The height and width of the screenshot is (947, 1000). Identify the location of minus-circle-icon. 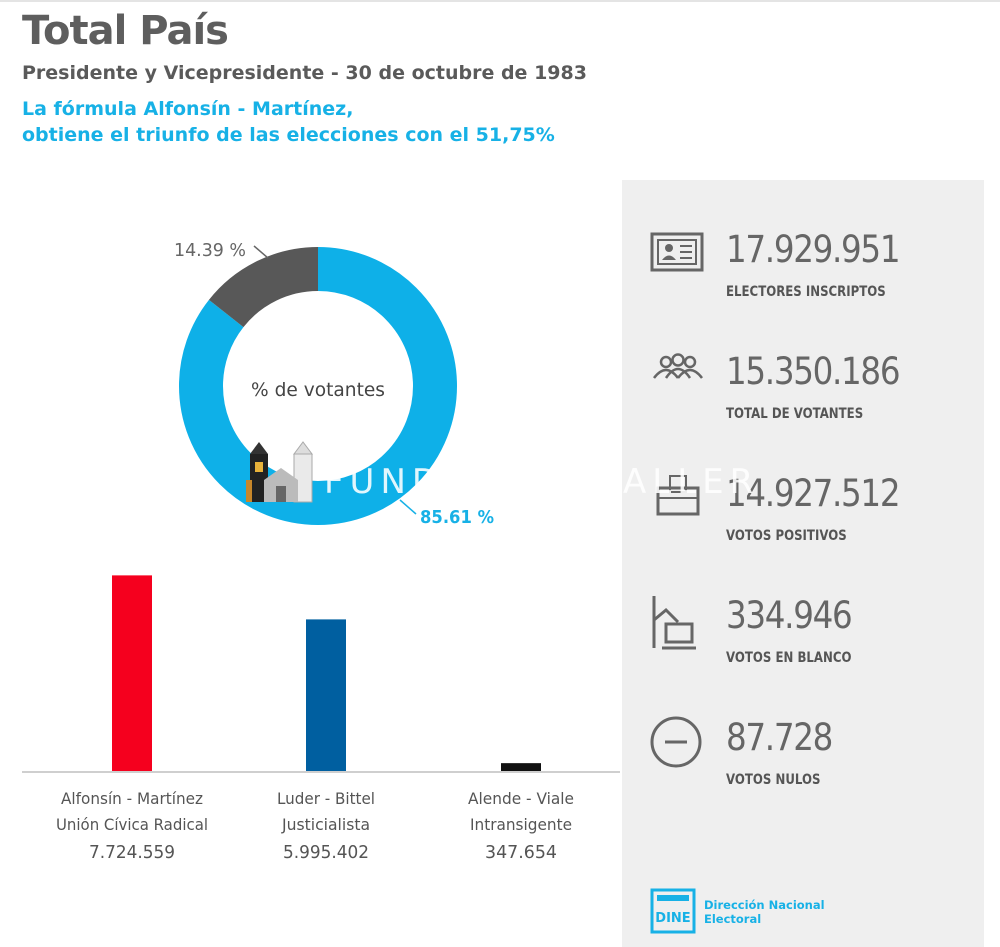
(676, 742).